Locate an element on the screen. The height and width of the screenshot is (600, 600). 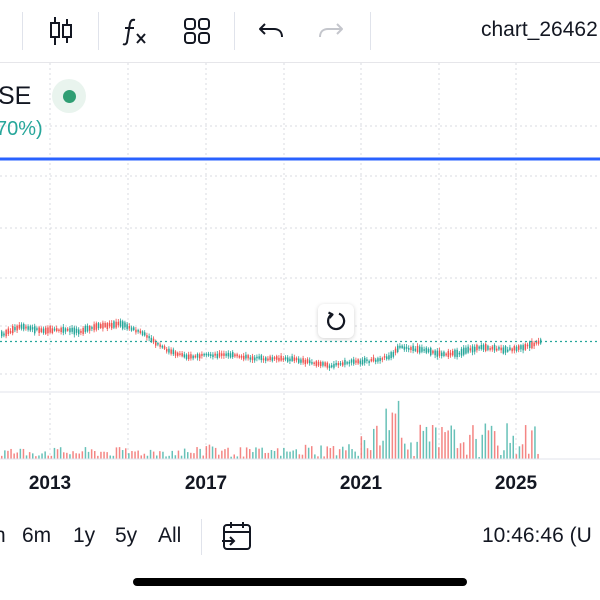
go-to-date-button is located at coordinates (237, 536).